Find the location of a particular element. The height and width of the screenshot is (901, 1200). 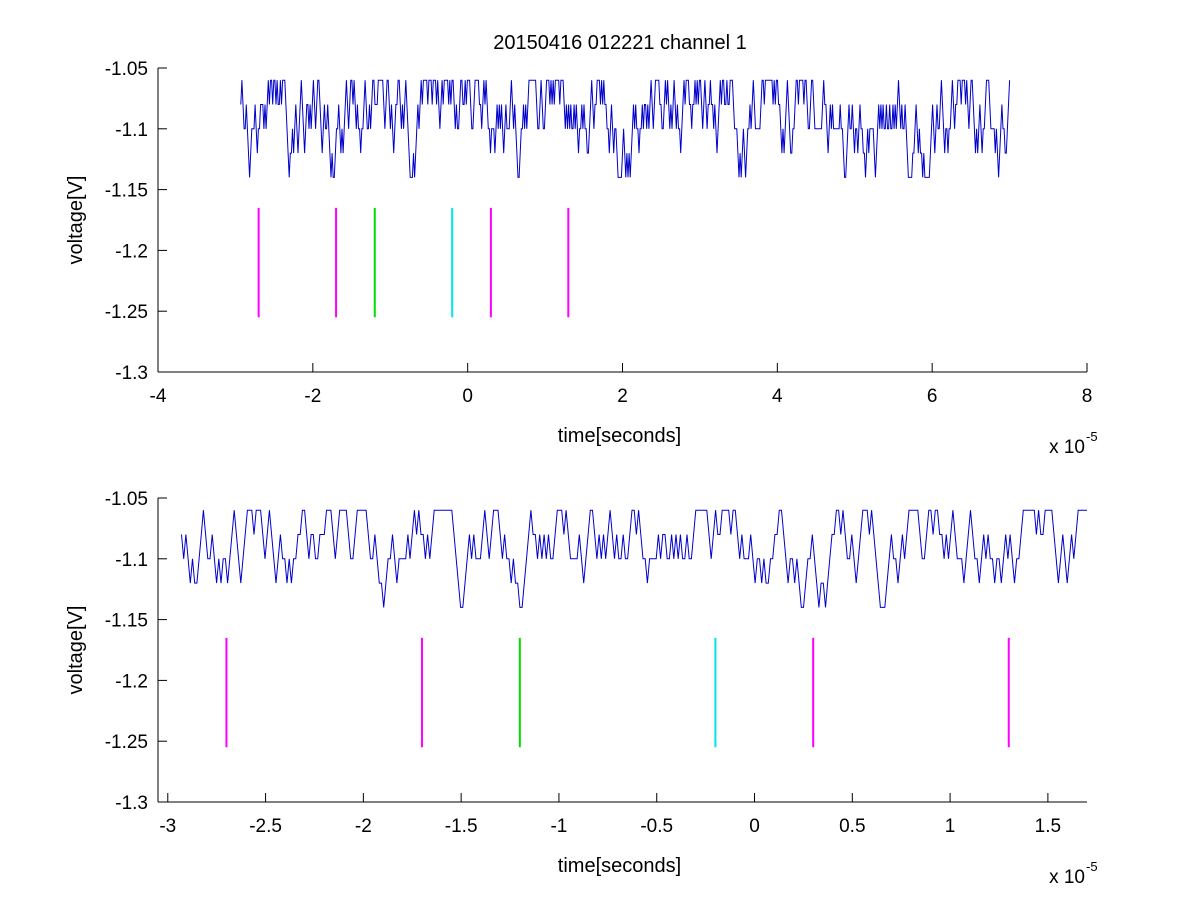

x-tick-label: 2 is located at coordinates (622, 396).